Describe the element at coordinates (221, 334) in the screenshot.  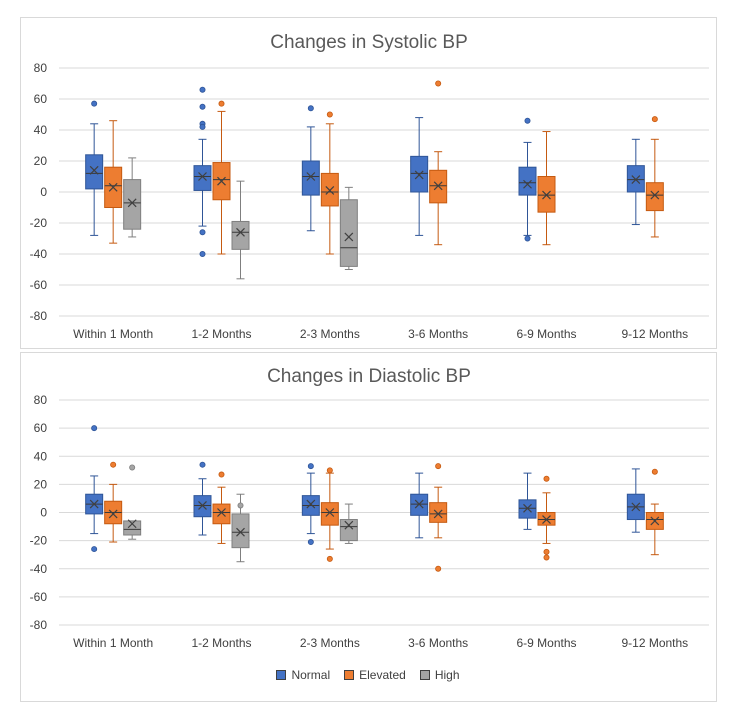
I see `x-tick-label: 1-2 Months` at that location.